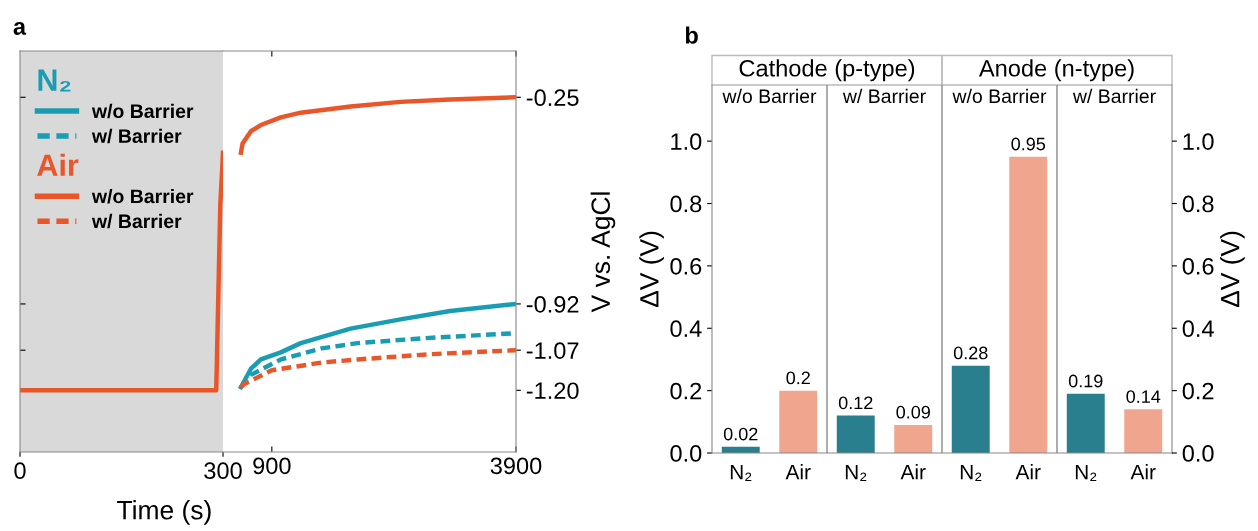 This screenshot has height=531, width=1258. I want to click on y-tick-label: -0.92, so click(552, 304).